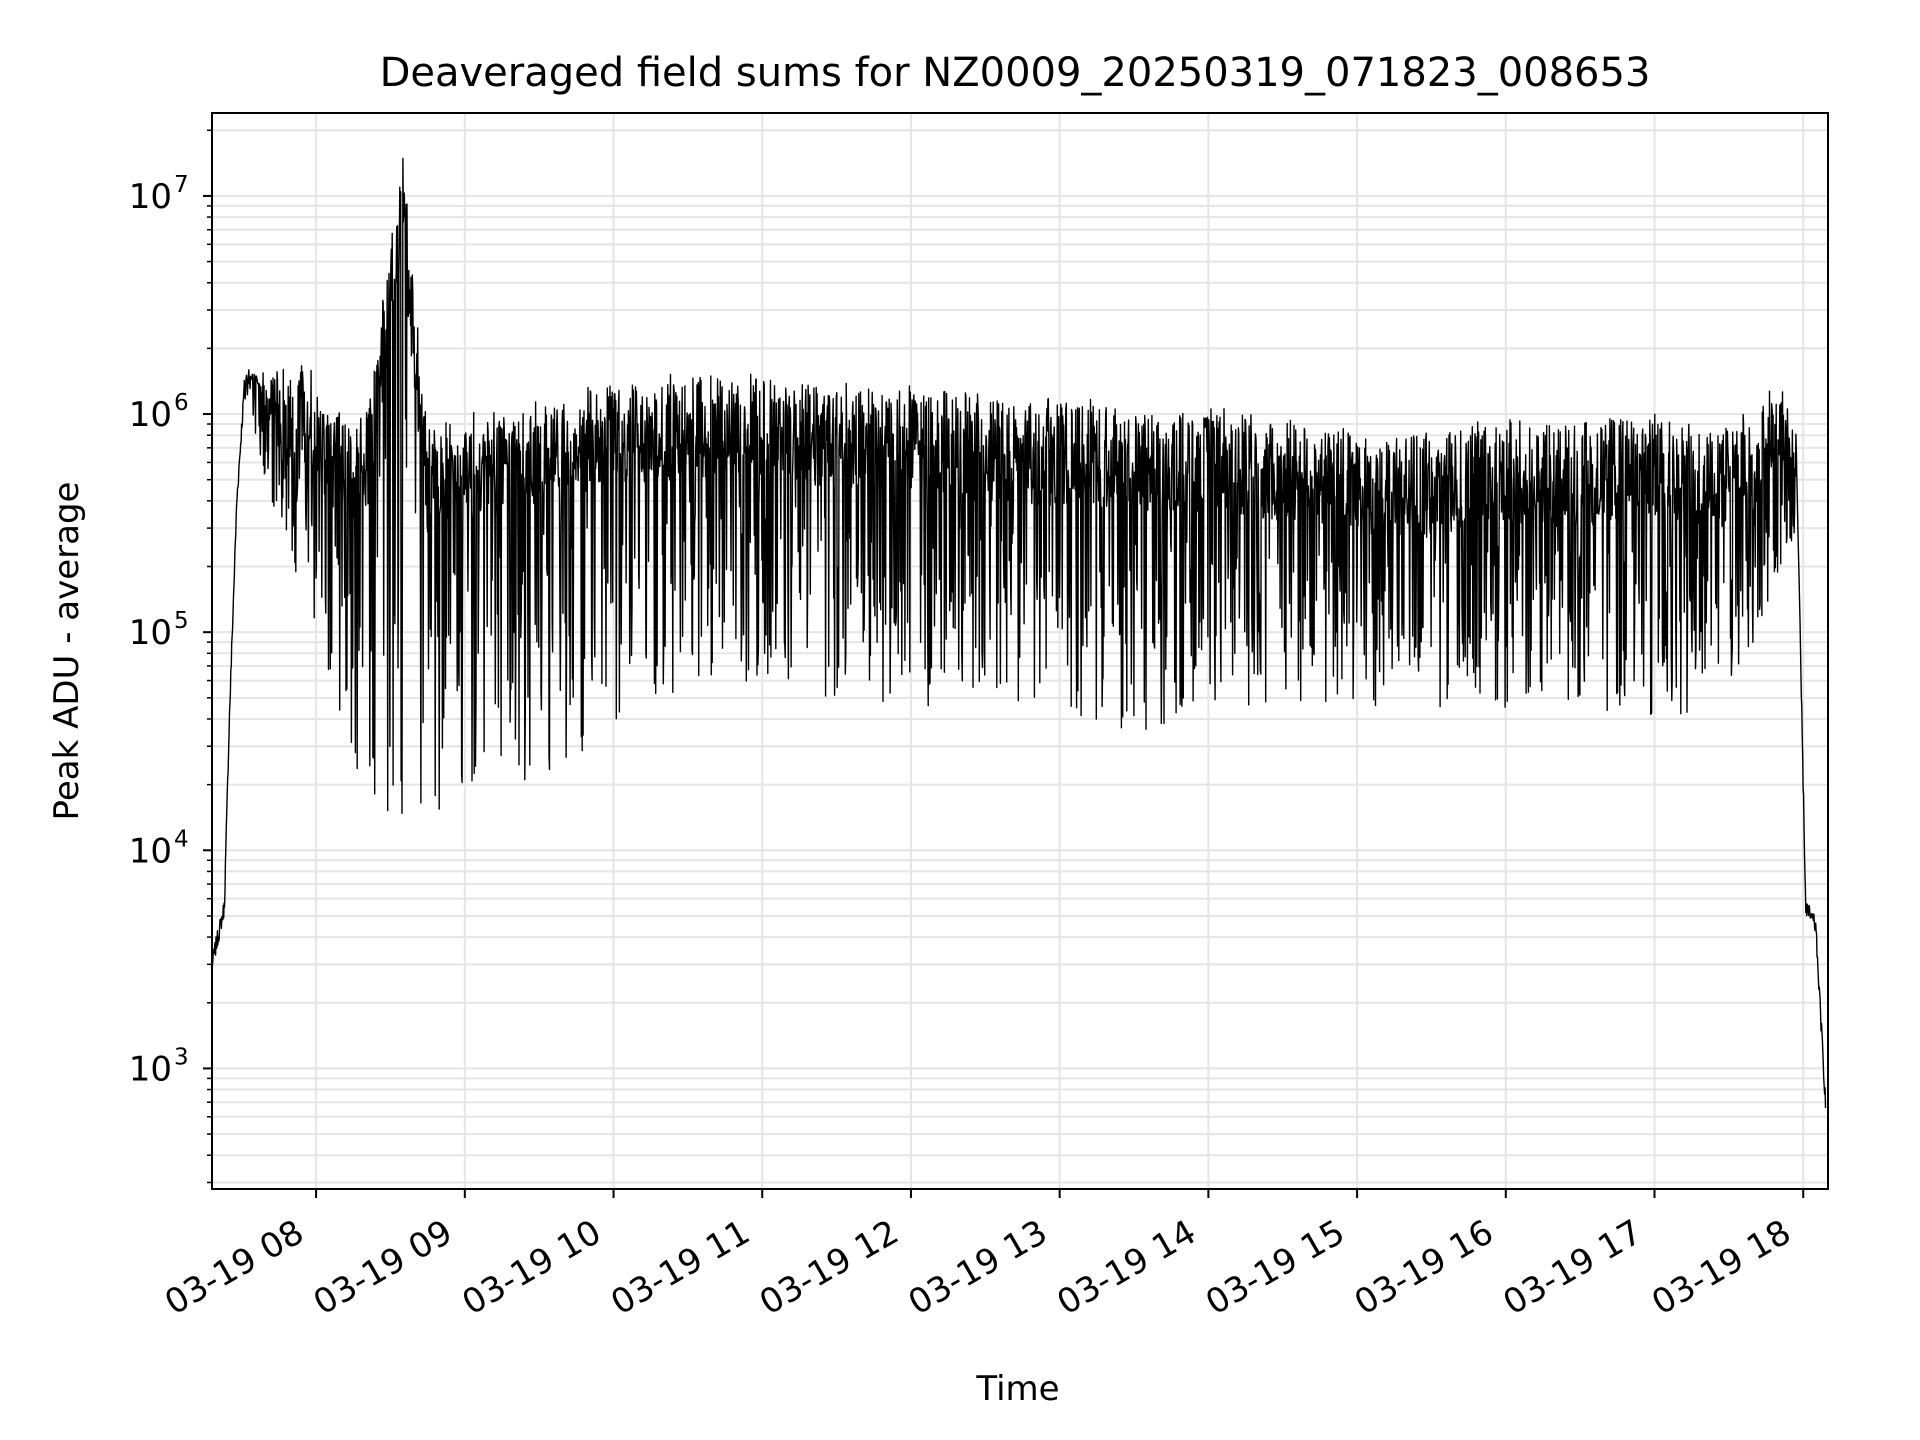 This screenshot has height=1440, width=1920. What do you see at coordinates (181, 403) in the screenshot?
I see `y-tick-exponent: 6` at bounding box center [181, 403].